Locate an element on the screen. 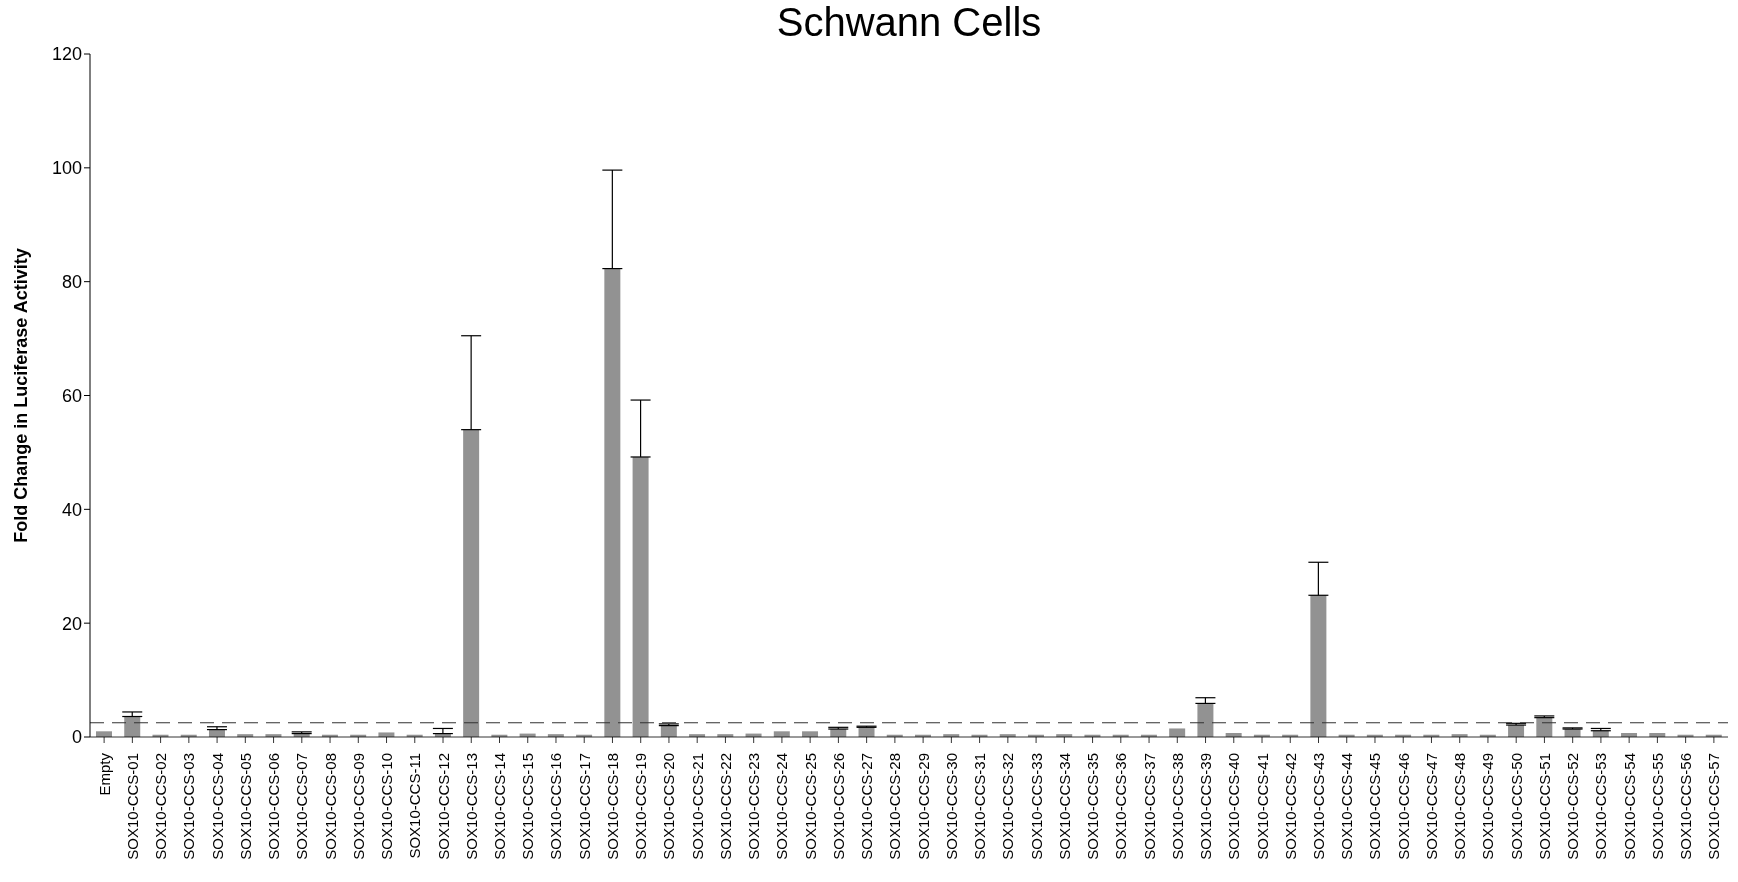  x-tick-label: SOX10-CCS-14 is located at coordinates (499, 806).